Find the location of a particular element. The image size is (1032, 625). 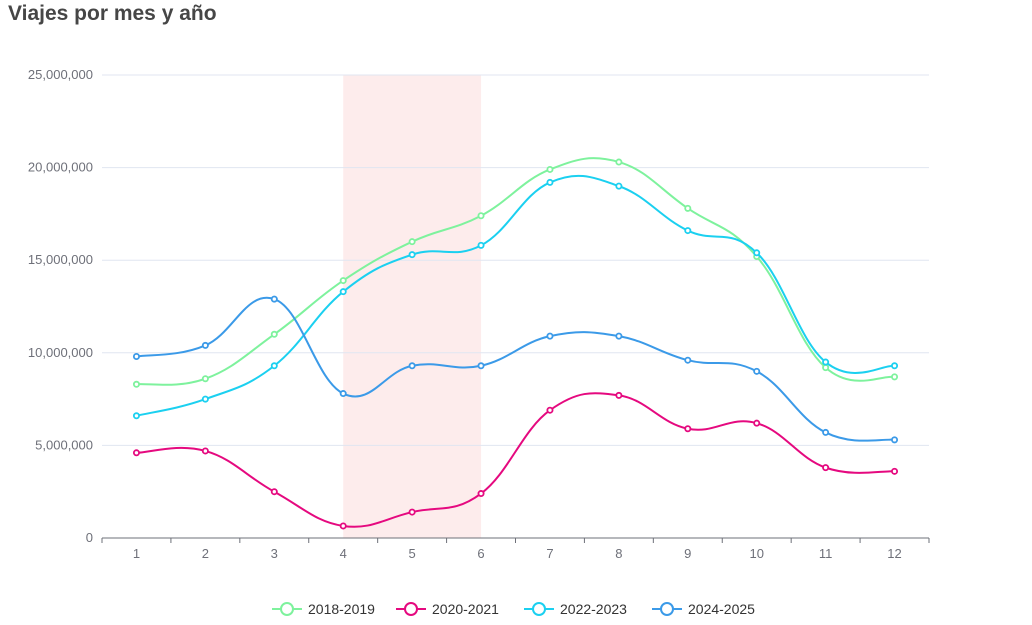

x-tick-label: 6 is located at coordinates (480, 553).